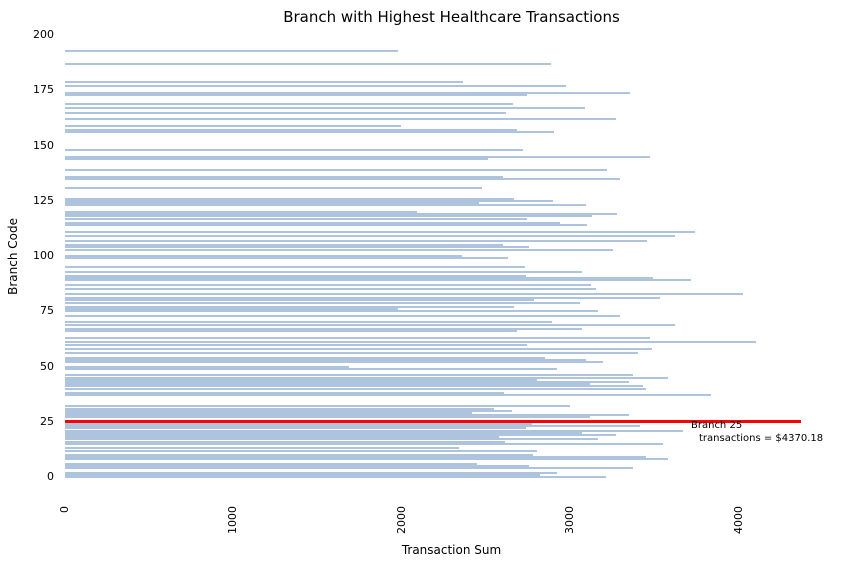 This screenshot has height=568, width=850. Describe the element at coordinates (43, 145) in the screenshot. I see `y-tick-label-150: 150` at that location.